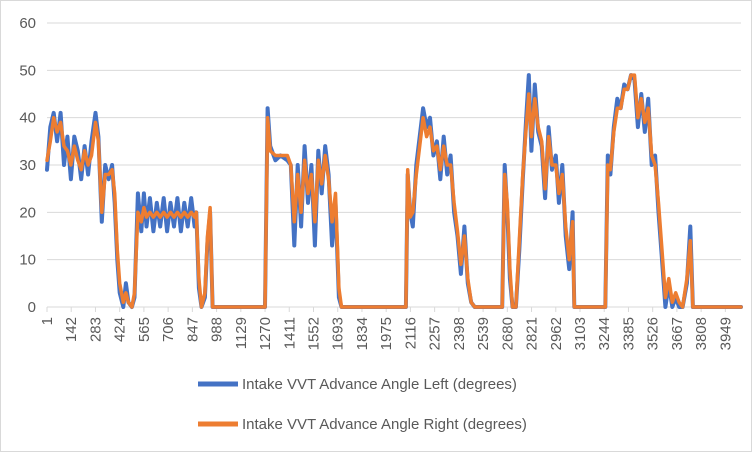 This screenshot has width=752, height=452. What do you see at coordinates (725, 333) in the screenshot?
I see `x-tick-label: 3949` at bounding box center [725, 333].